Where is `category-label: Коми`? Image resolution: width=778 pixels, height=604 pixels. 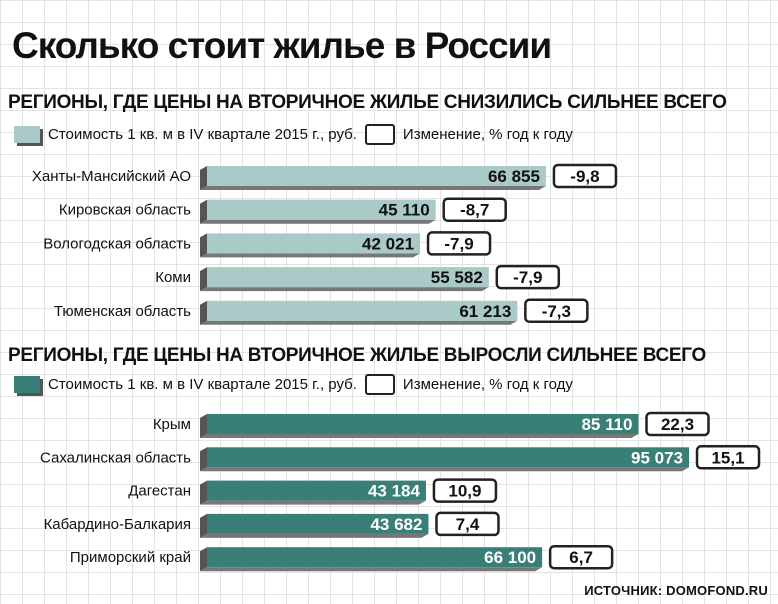
category-label: Коми is located at coordinates (173, 277).